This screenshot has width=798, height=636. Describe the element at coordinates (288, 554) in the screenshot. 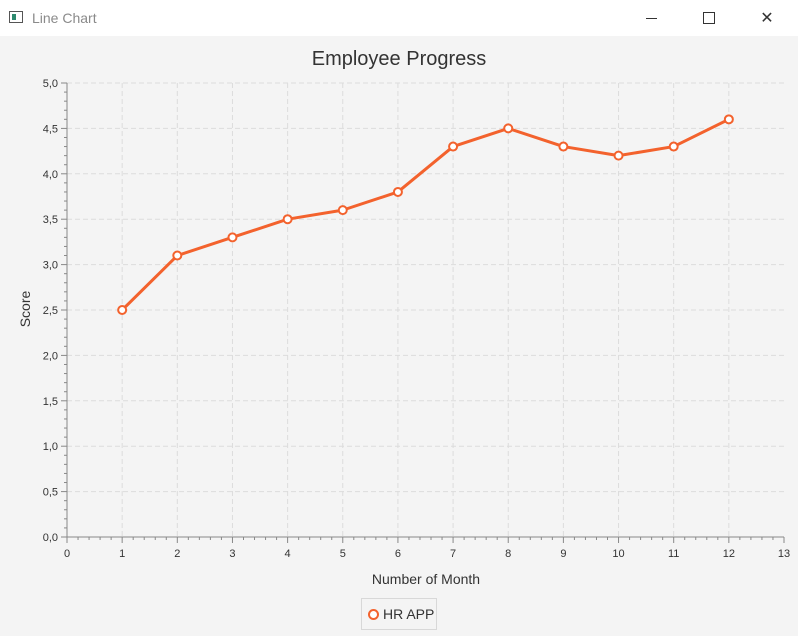

I see `x-tick-label: 4` at that location.